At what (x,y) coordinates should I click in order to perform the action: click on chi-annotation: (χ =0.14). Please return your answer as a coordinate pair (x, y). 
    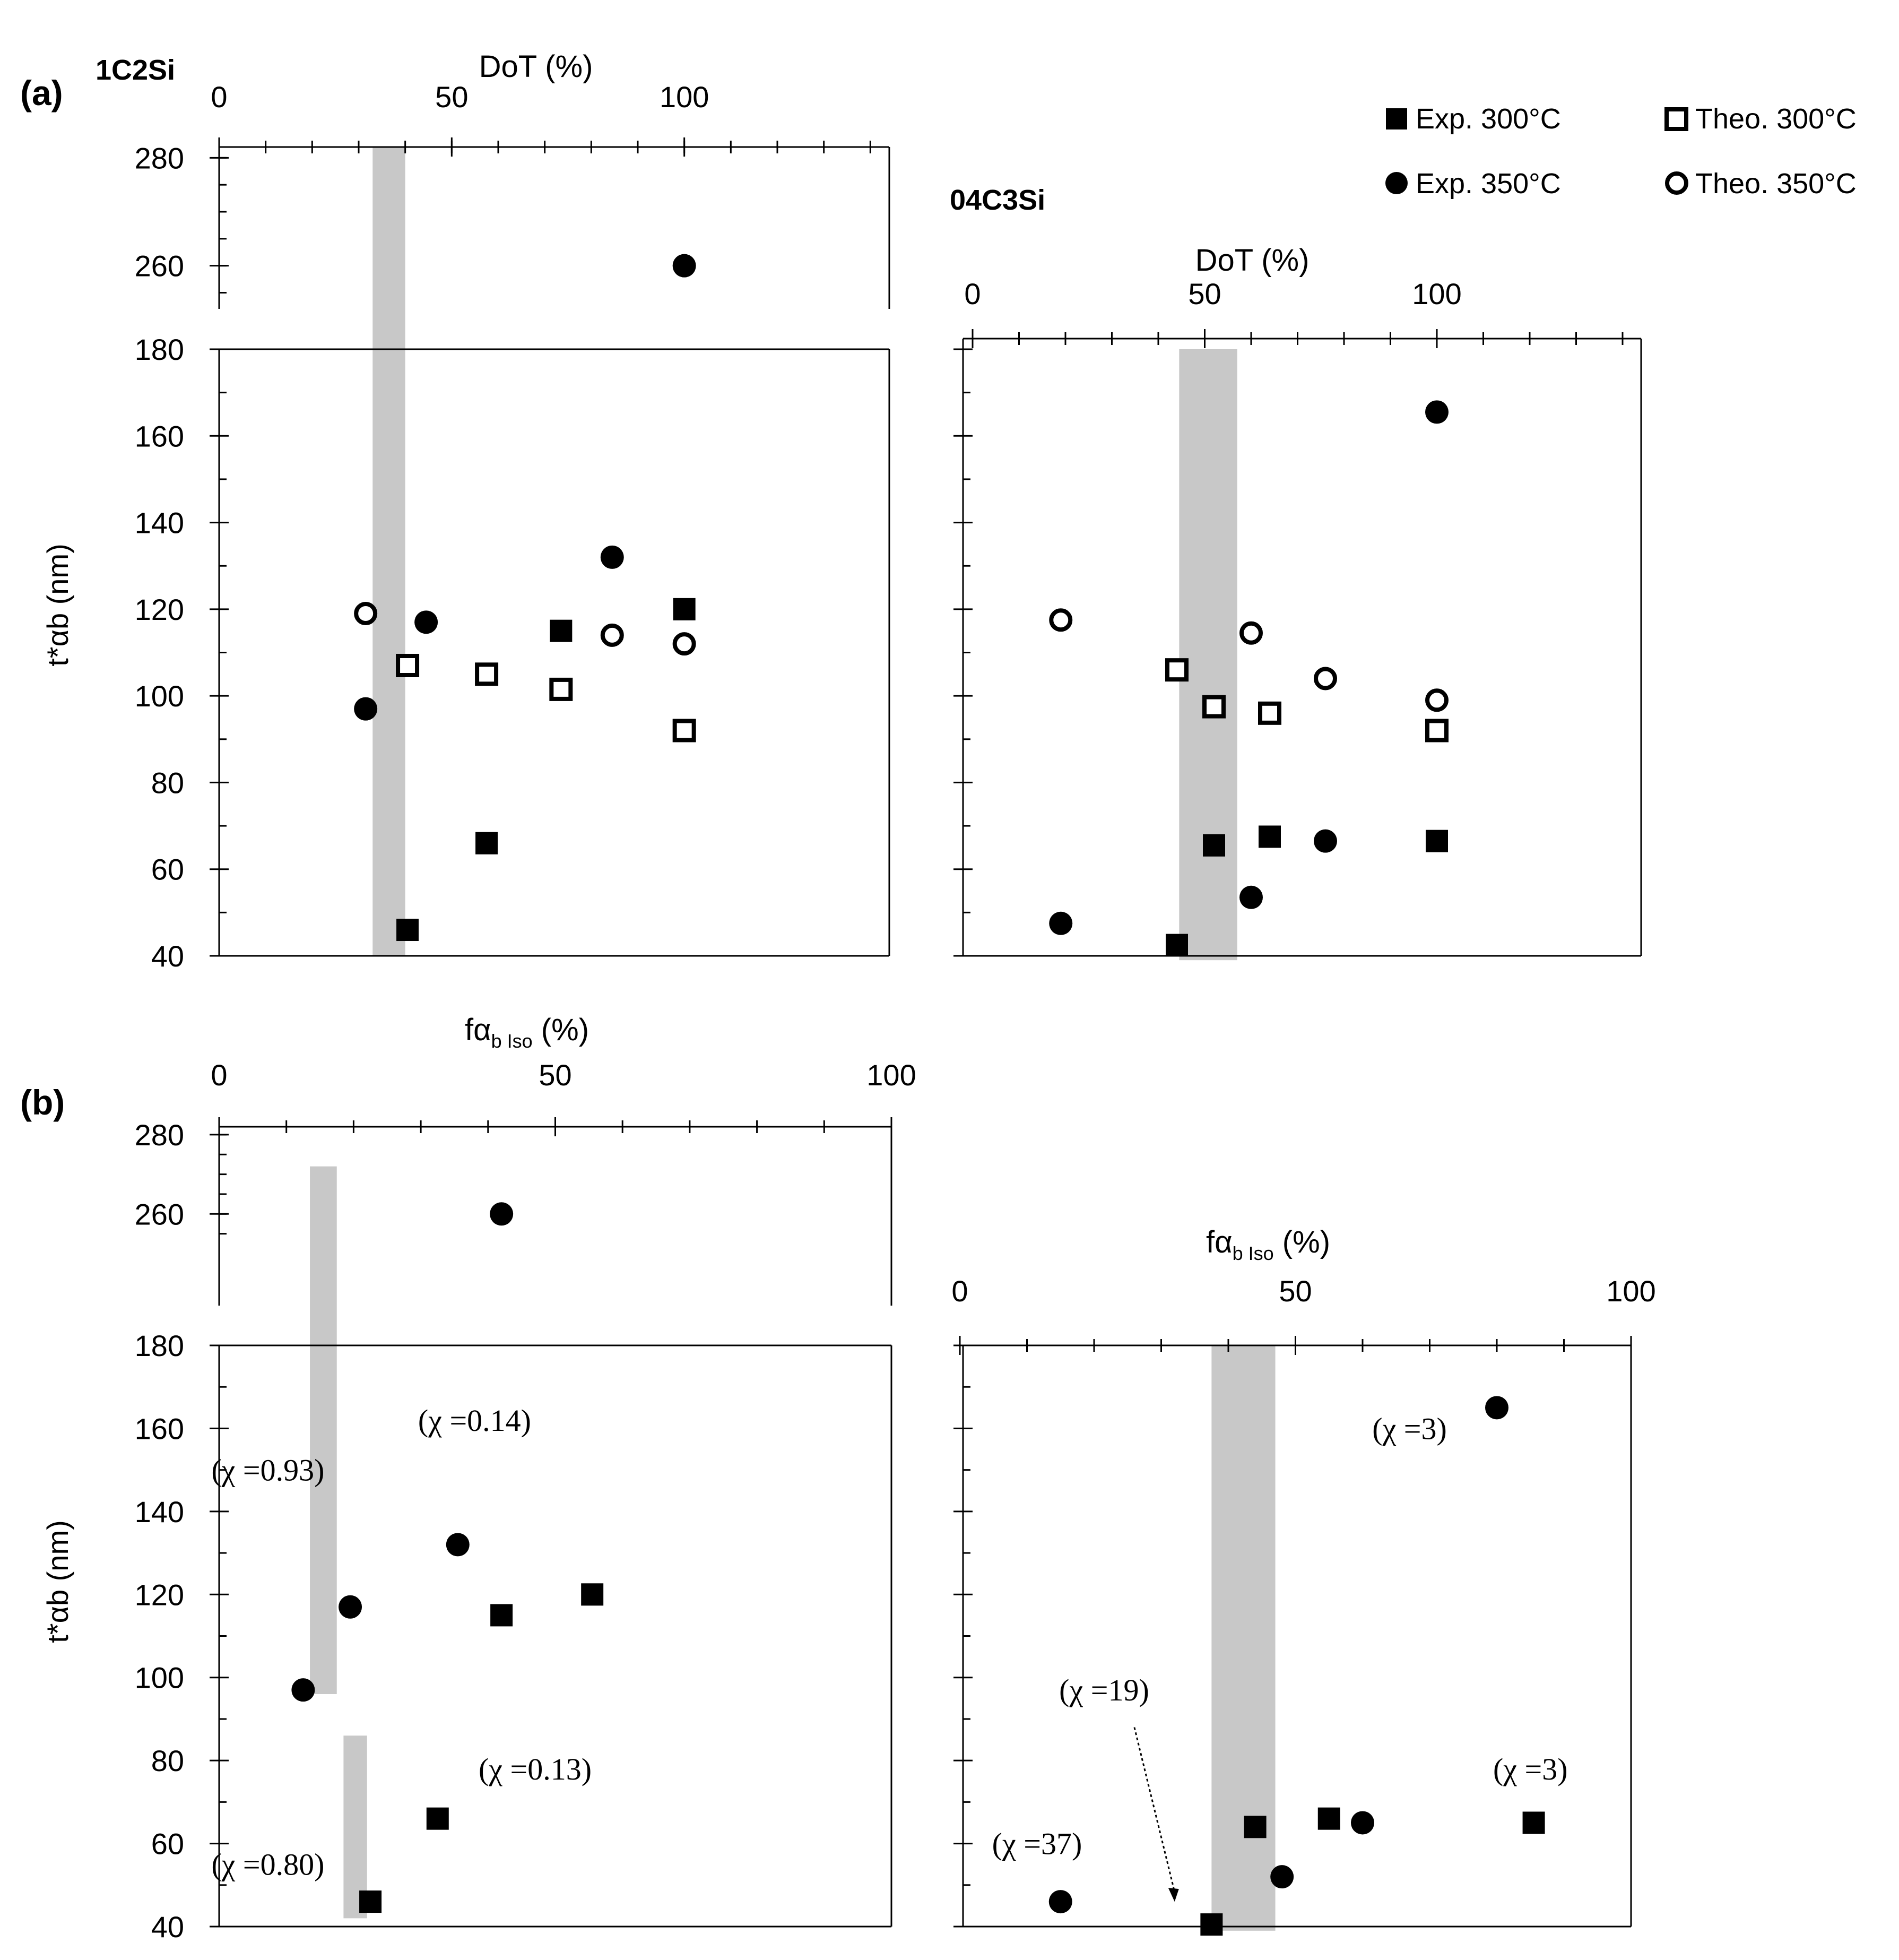
    Looking at the image, I should click on (474, 1420).